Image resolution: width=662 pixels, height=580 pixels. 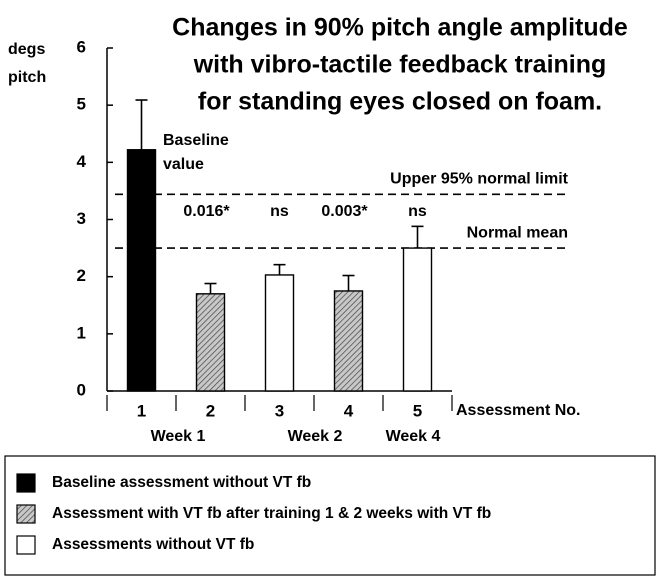 What do you see at coordinates (27, 77) in the screenshot?
I see `y-axis-label: pitch` at bounding box center [27, 77].